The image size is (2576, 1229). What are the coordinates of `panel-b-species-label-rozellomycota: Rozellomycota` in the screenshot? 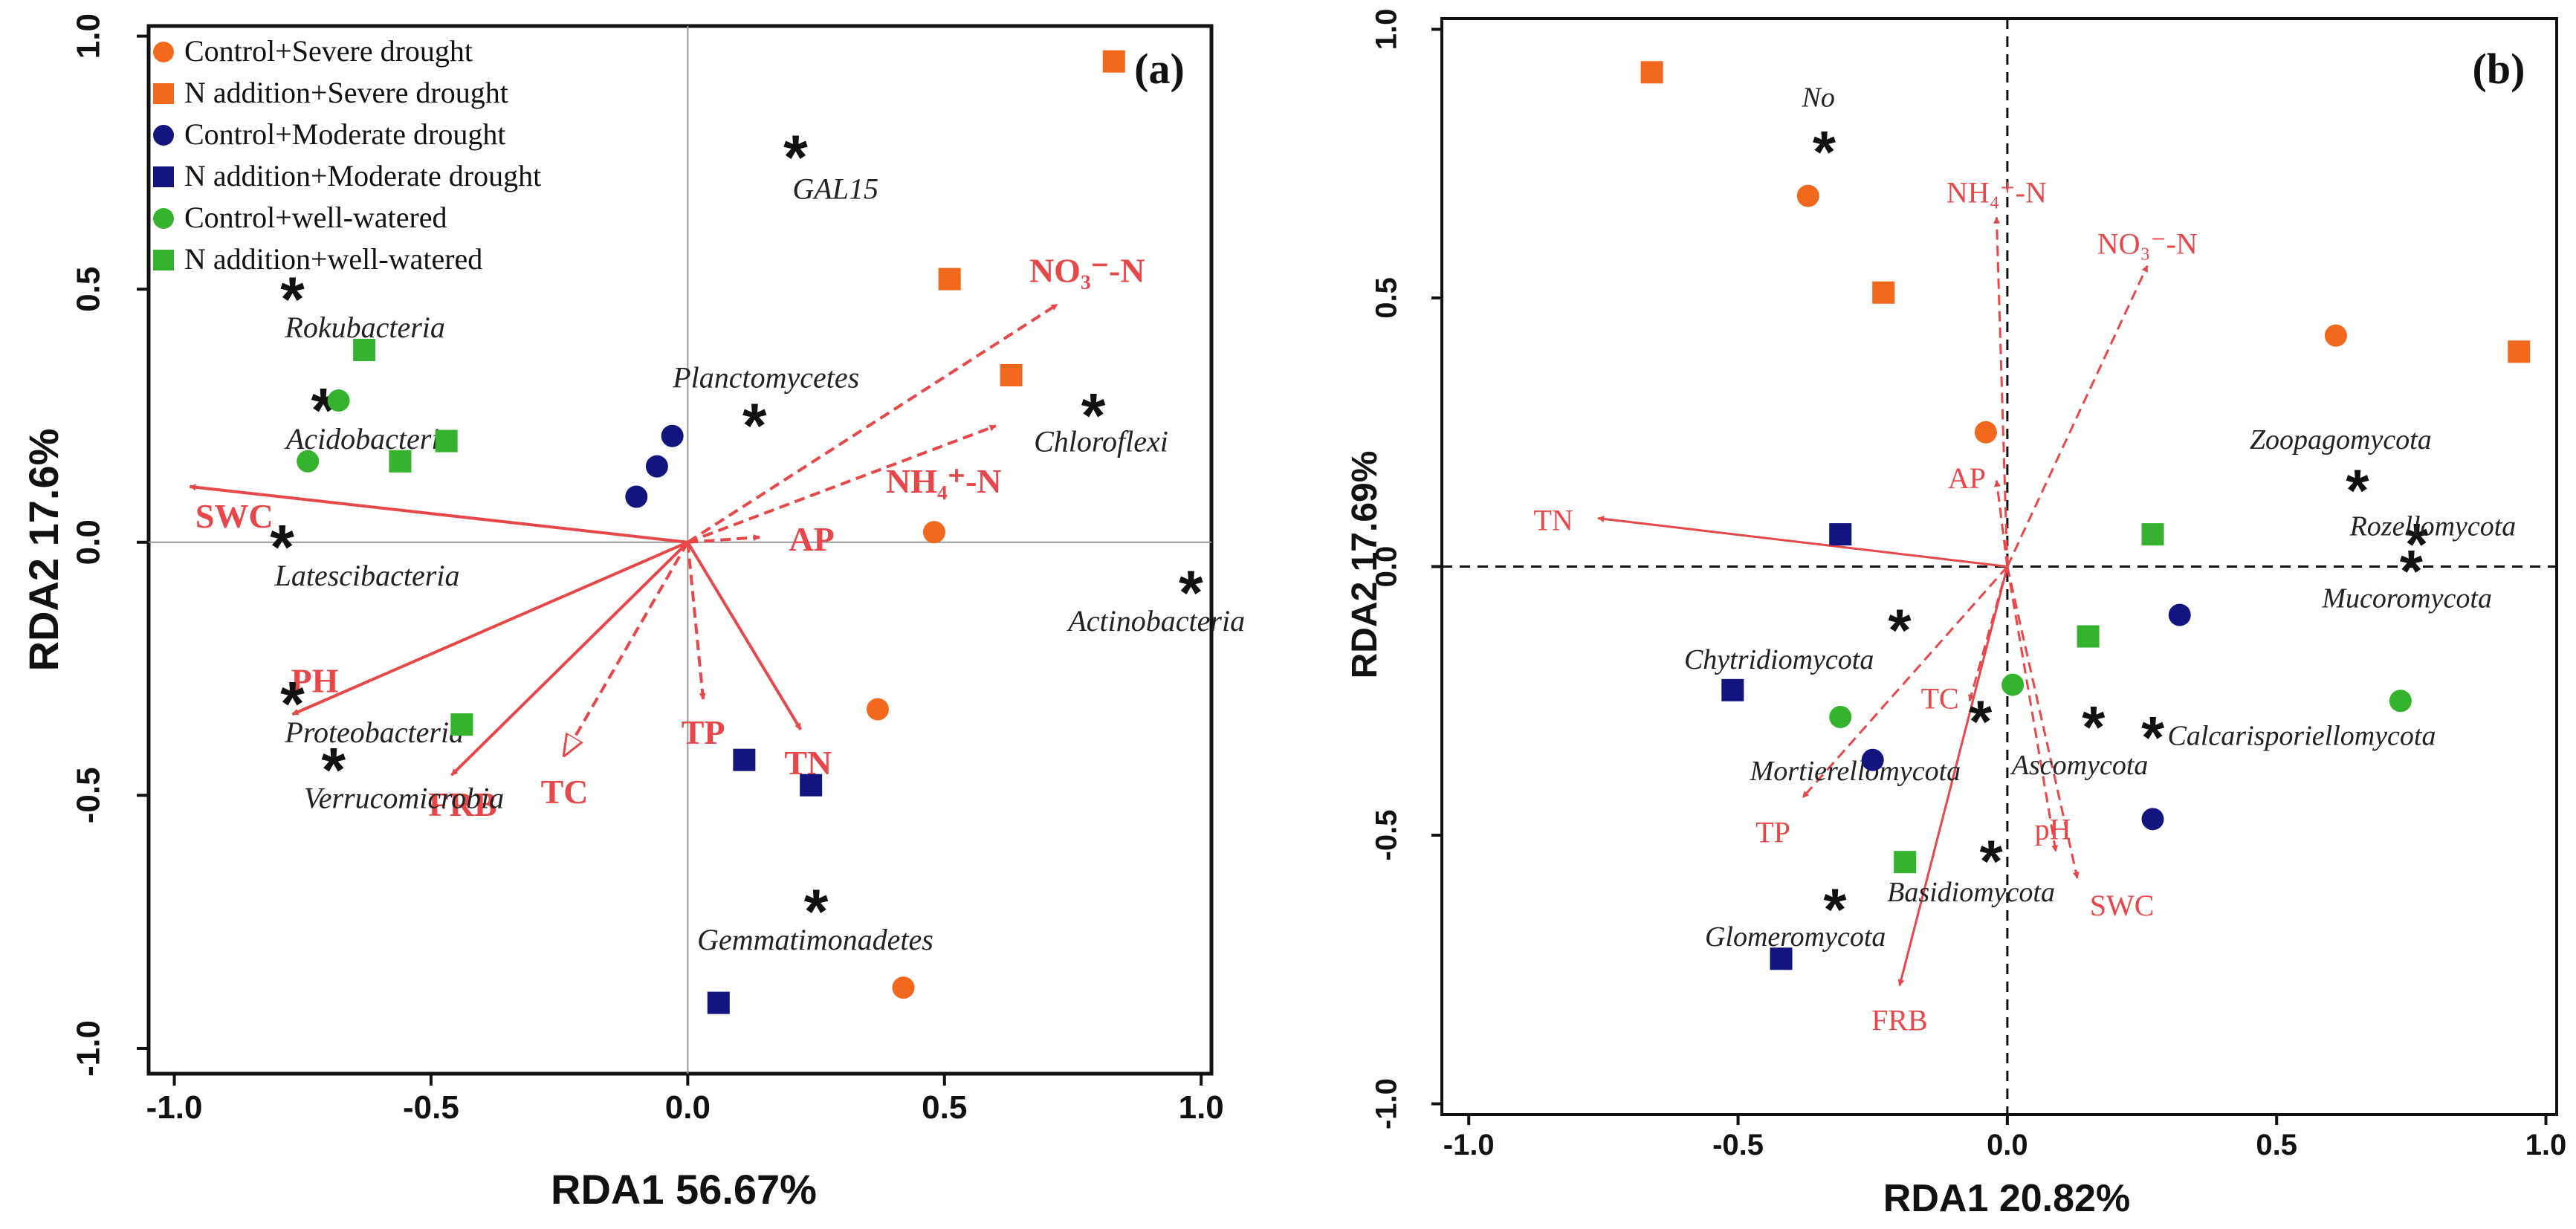 It's located at (2433, 526).